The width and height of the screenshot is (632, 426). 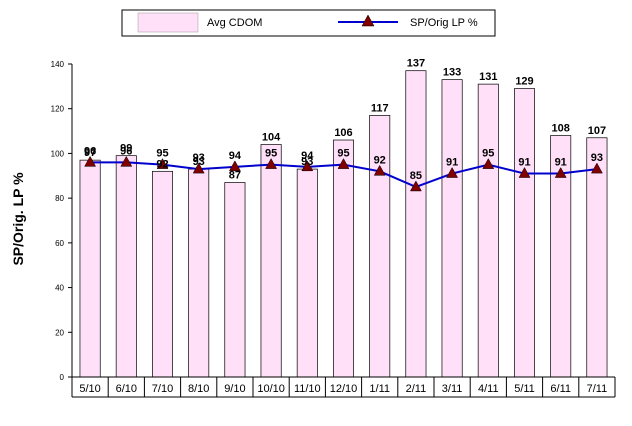 I want to click on bar-value-label: 108, so click(x=561, y=129).